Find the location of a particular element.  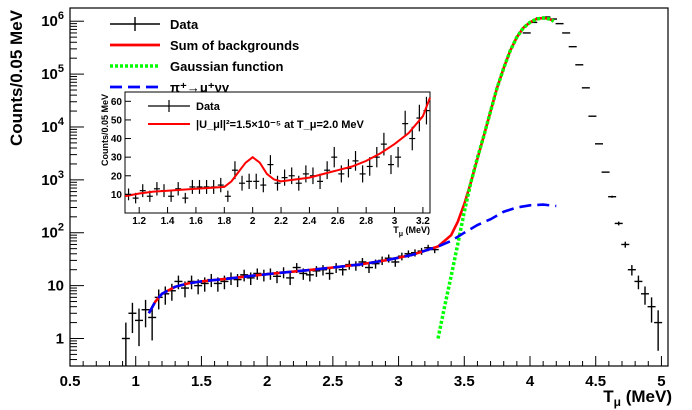

inset-x-tick-label: 1.6 is located at coordinates (196, 221).